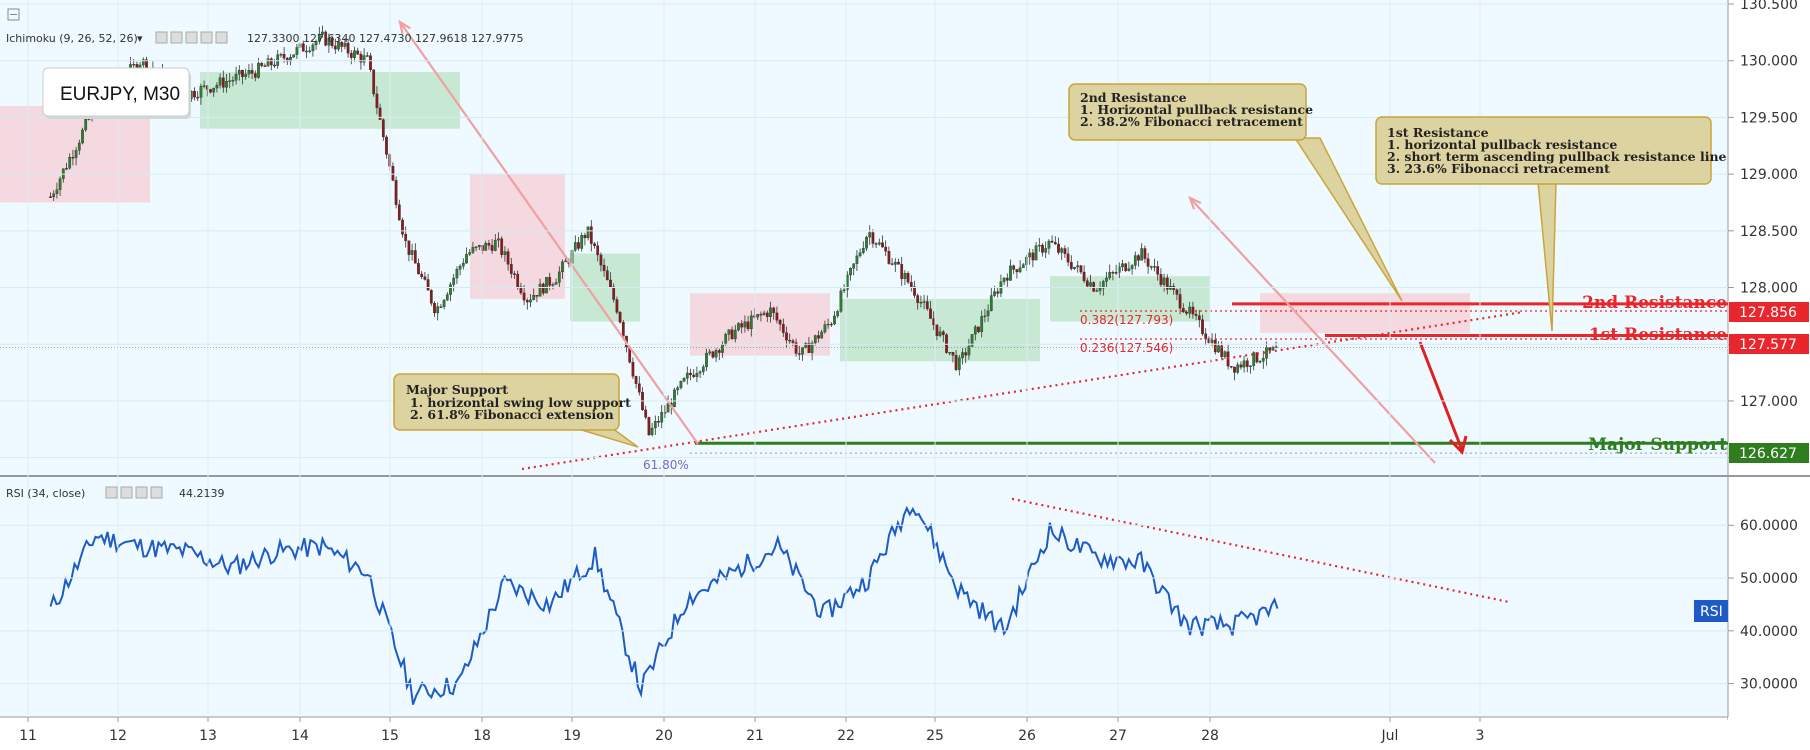 This screenshot has width=1810, height=750. What do you see at coordinates (1133, 97) in the screenshot?
I see `note-second-resistance-title: 2nd Resistance` at bounding box center [1133, 97].